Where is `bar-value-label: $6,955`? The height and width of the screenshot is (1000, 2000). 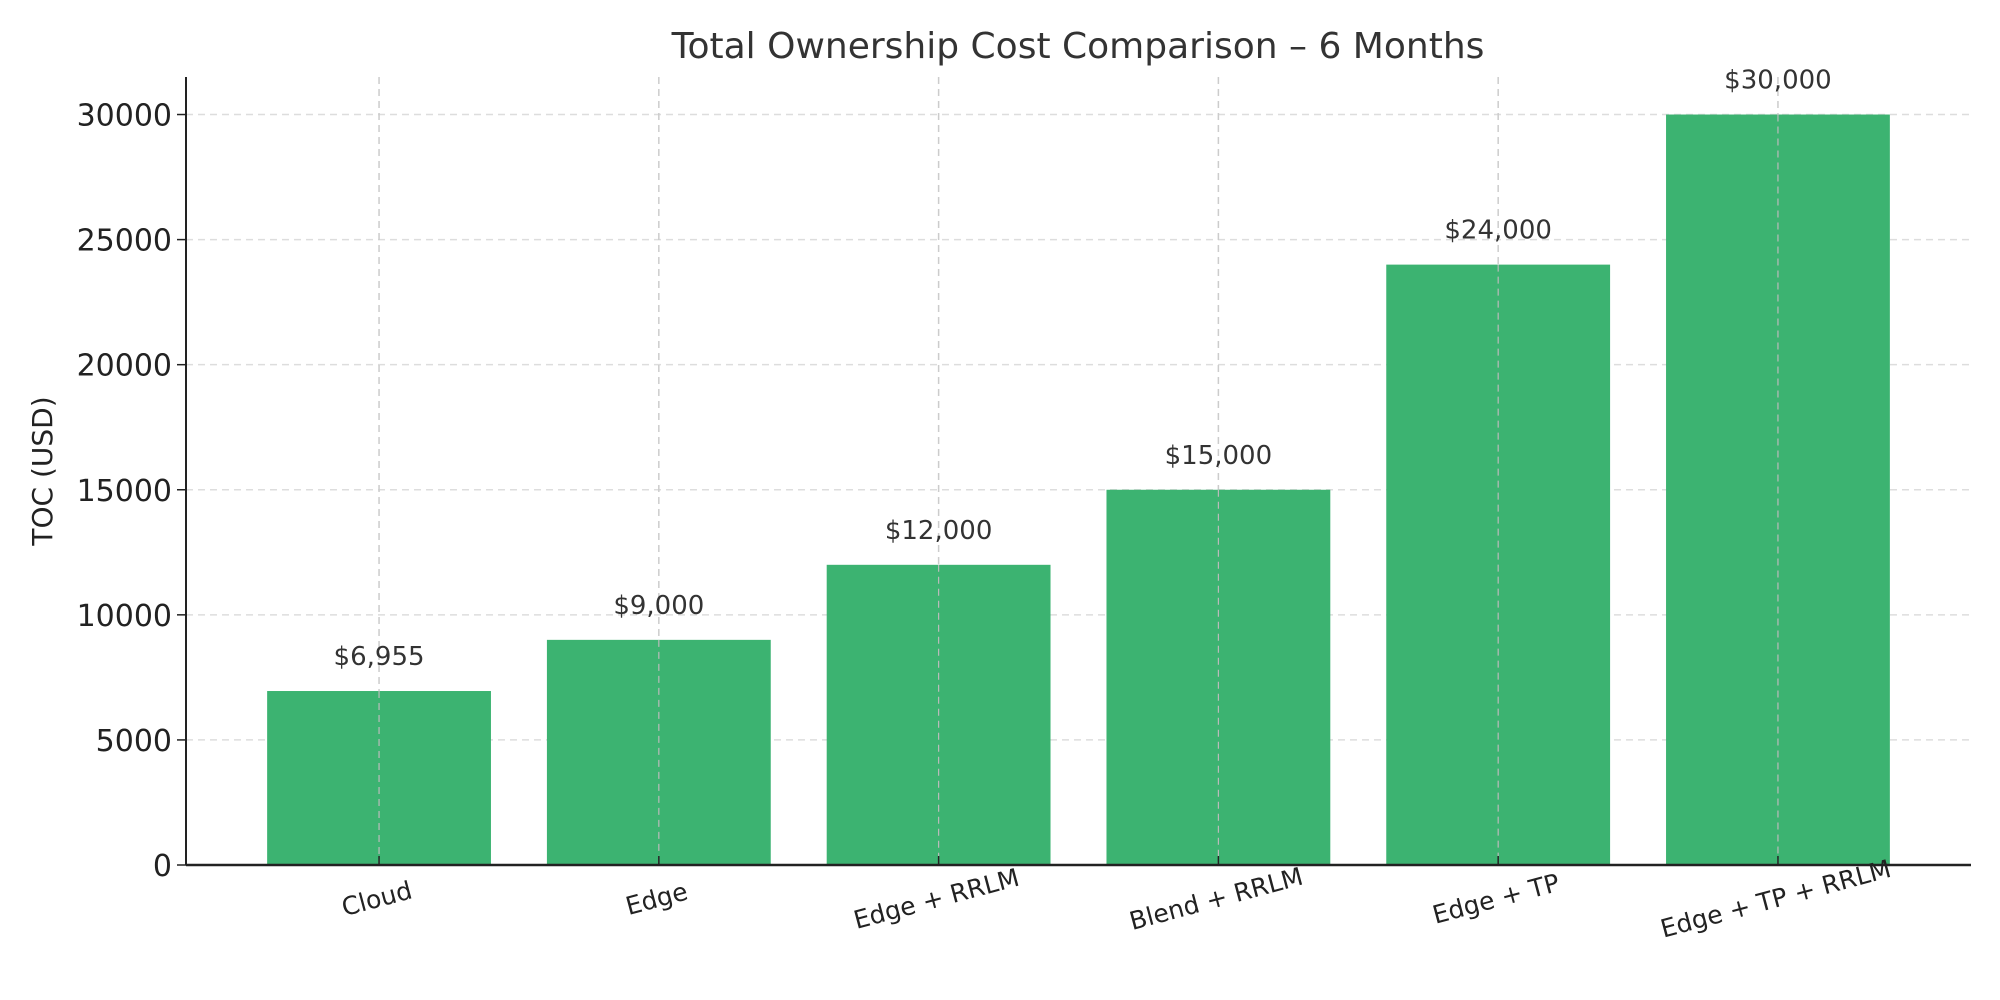 bar-value-label: $6,955 is located at coordinates (379, 657).